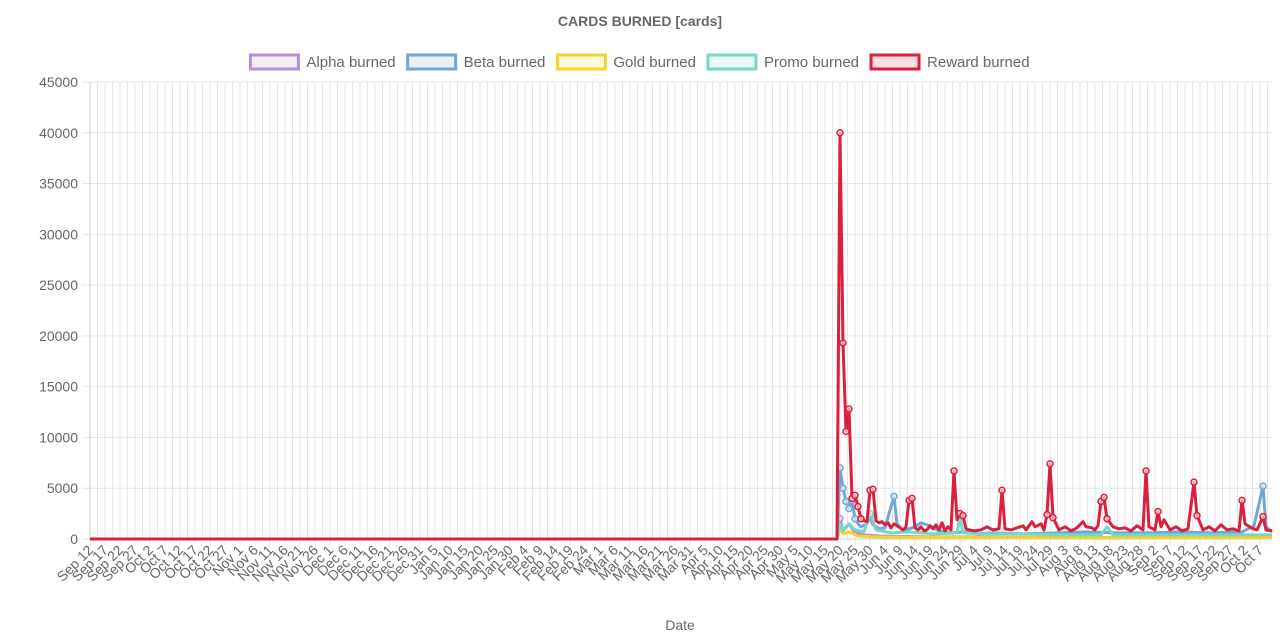 The height and width of the screenshot is (640, 1280). Describe the element at coordinates (978, 62) in the screenshot. I see `legend-label: Reward burned` at that location.